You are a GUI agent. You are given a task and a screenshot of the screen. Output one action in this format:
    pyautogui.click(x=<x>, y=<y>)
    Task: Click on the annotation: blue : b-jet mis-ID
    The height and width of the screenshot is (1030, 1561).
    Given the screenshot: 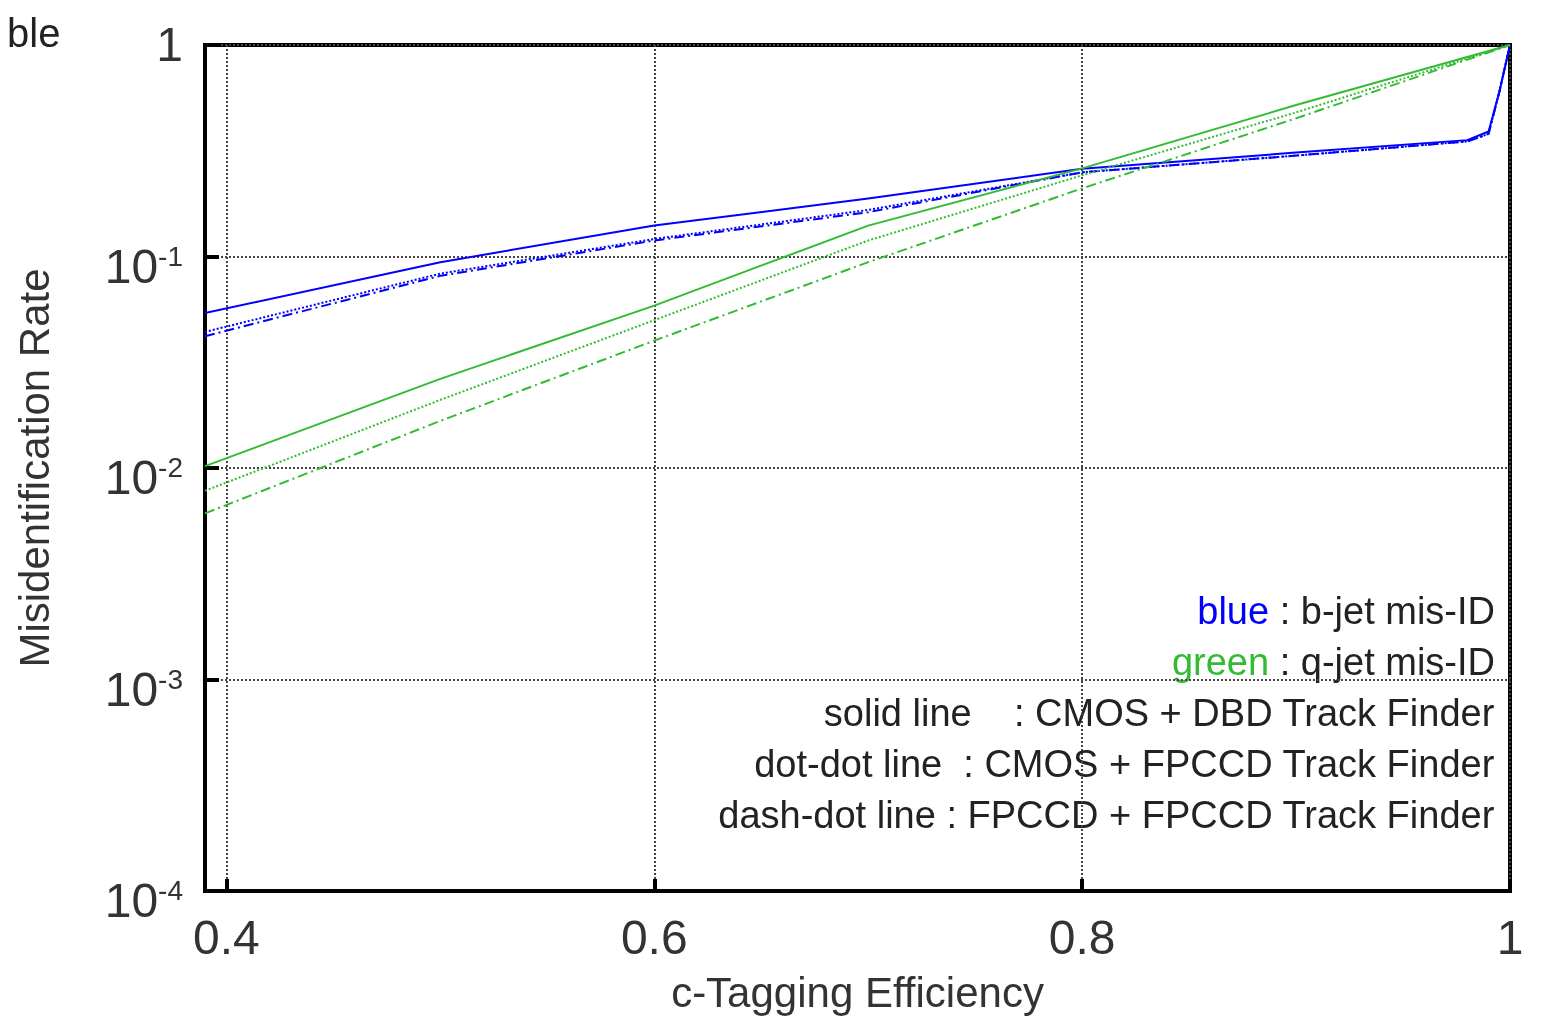 What is the action you would take?
    pyautogui.click(x=1346, y=611)
    